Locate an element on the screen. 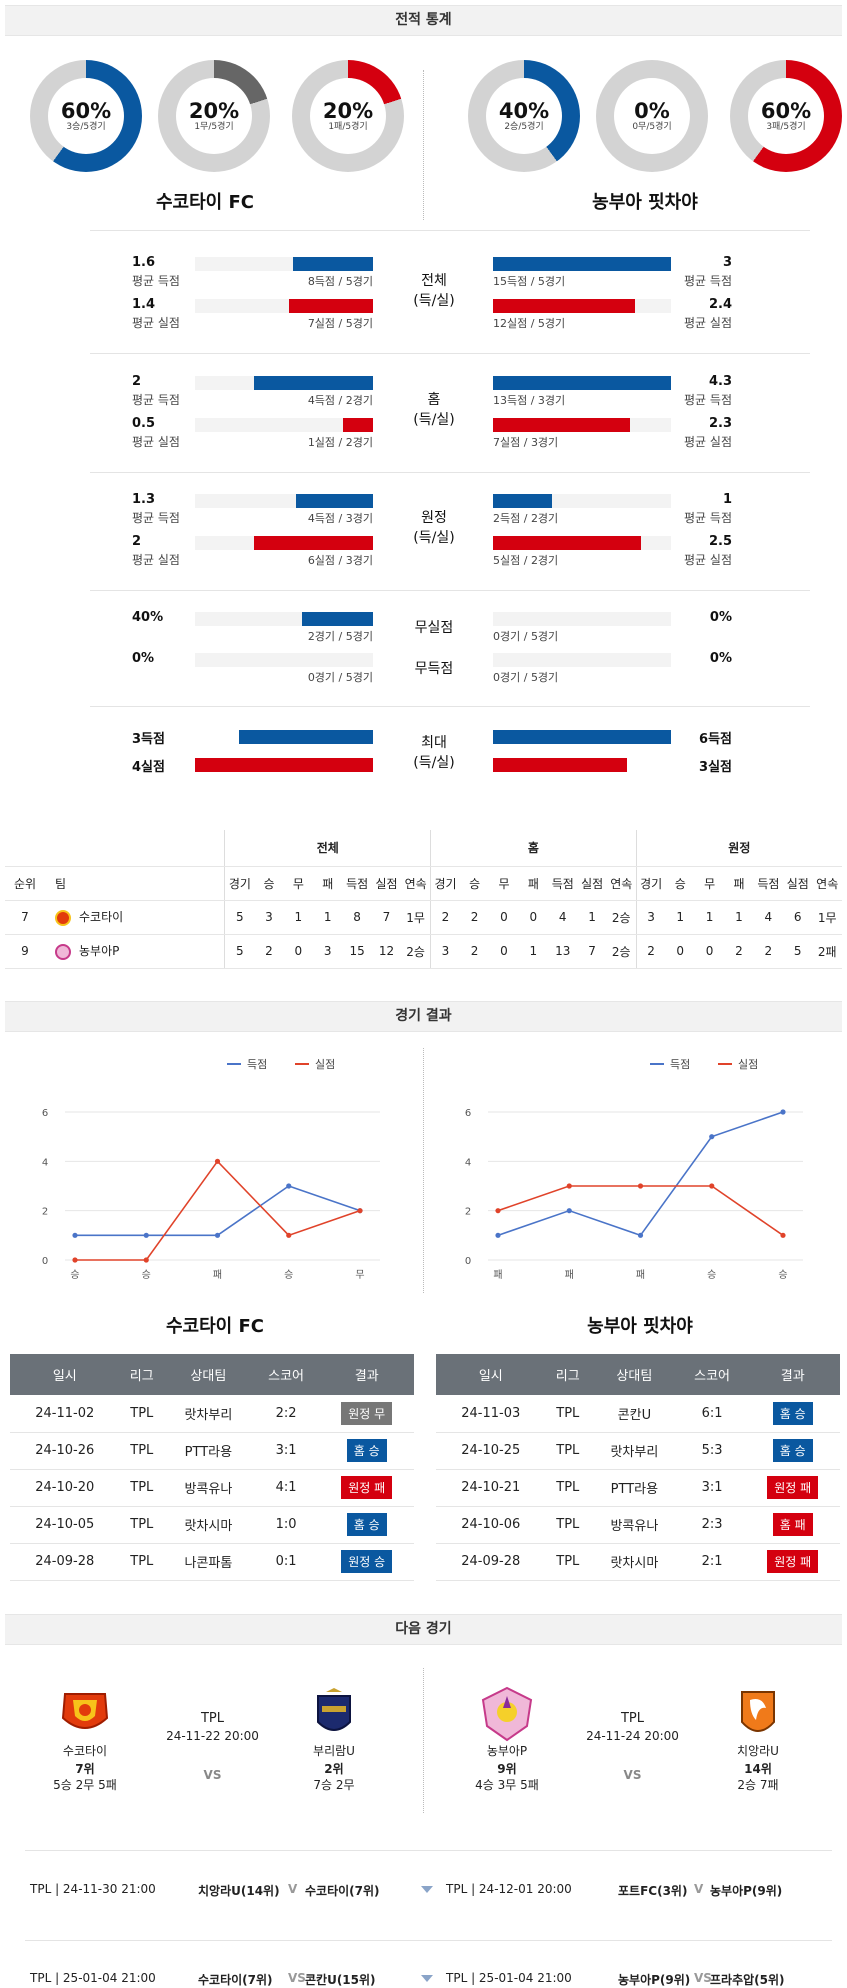 The image size is (847, 1988). bar-right-caption: 0경기 / 5경기 is located at coordinates (526, 636).